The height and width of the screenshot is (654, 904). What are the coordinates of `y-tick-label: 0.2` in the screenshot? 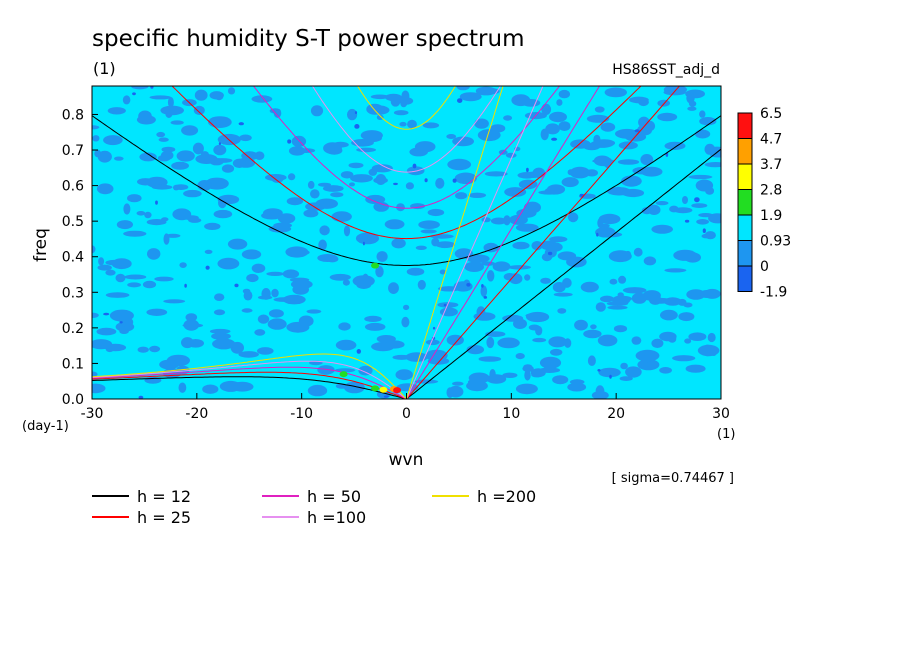 It's located at (73, 329).